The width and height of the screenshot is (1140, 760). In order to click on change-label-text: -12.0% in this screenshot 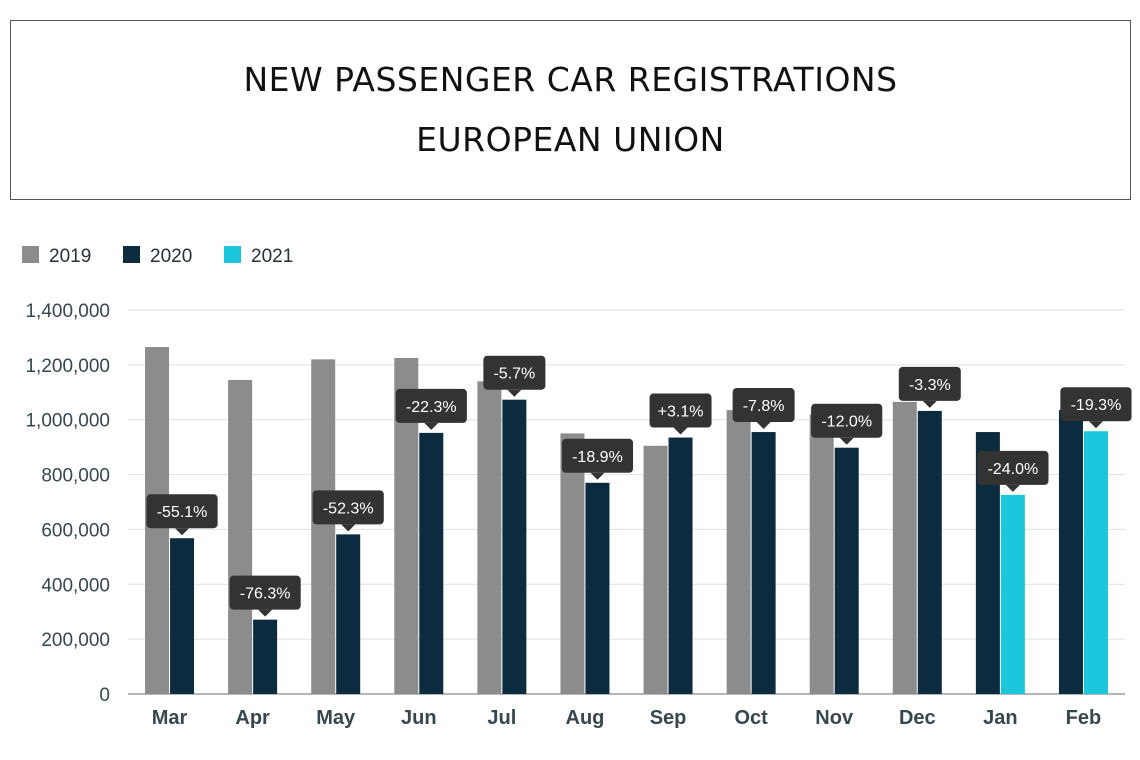, I will do `click(846, 422)`.